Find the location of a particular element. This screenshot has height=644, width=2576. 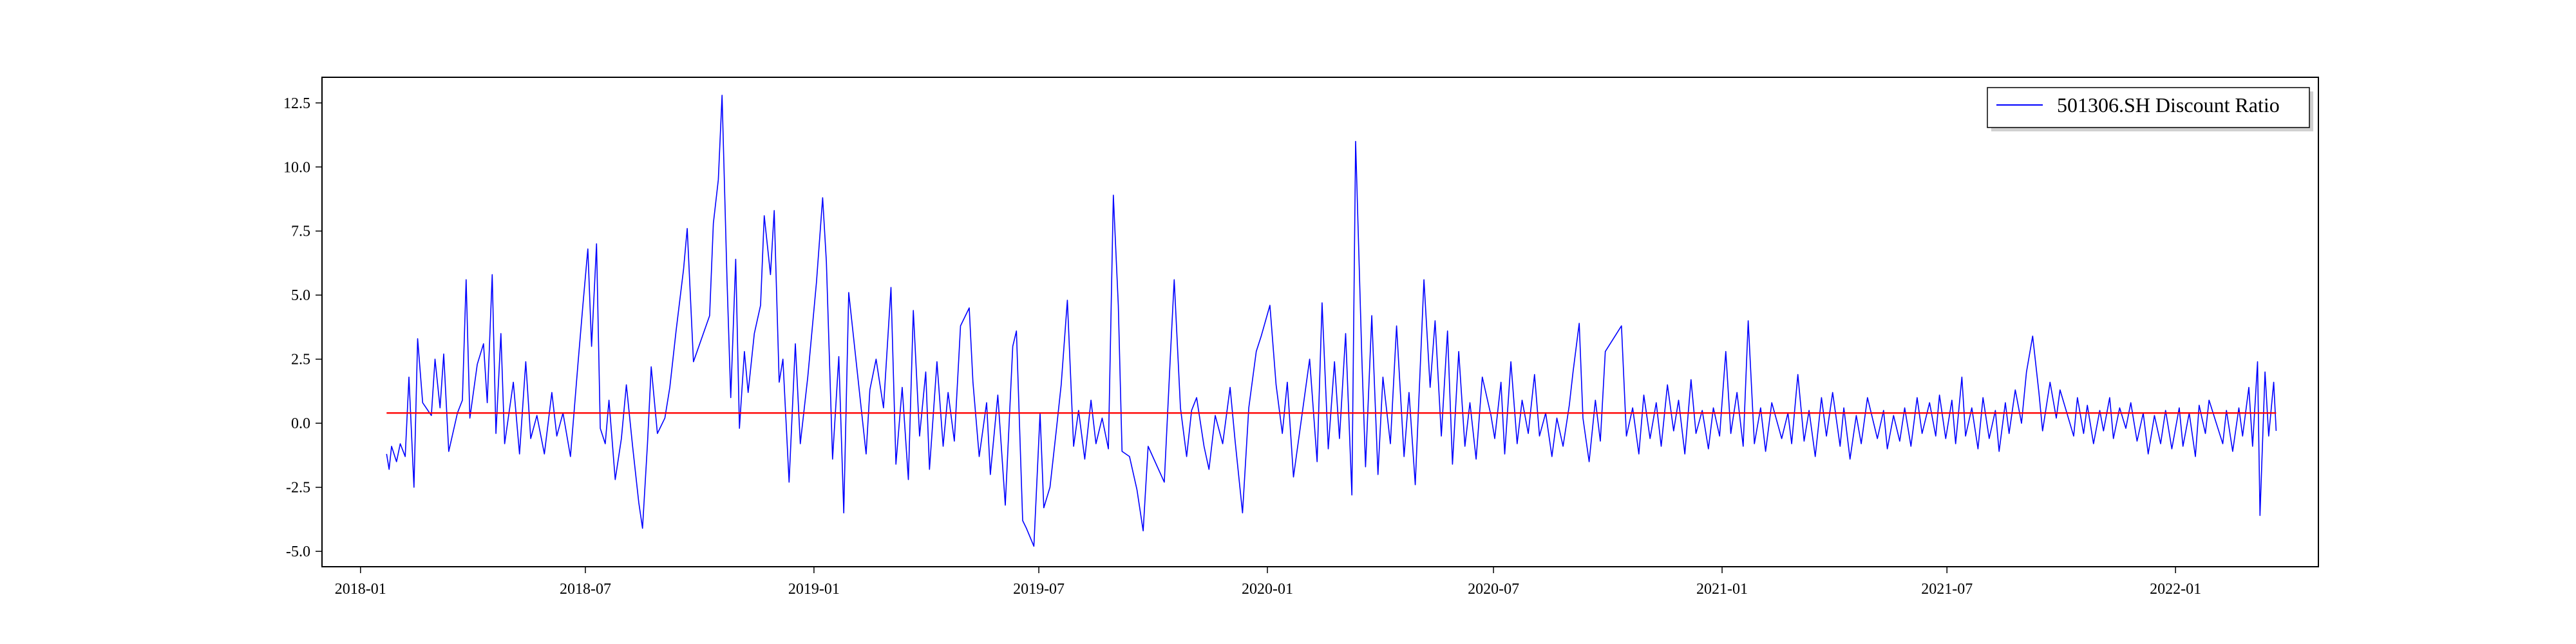

x-tick-label: 2019-01 is located at coordinates (814, 589).